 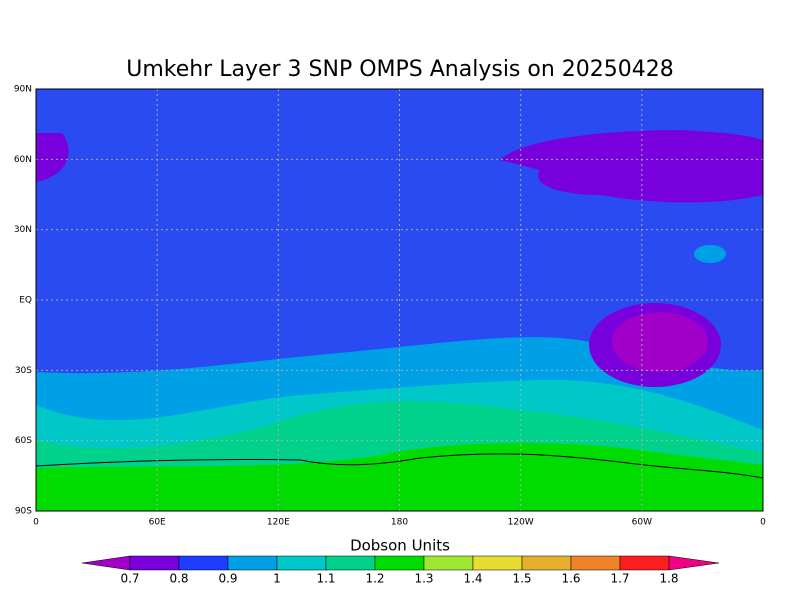 What do you see at coordinates (619, 579) in the screenshot?
I see `colorbar-label: 1.7` at bounding box center [619, 579].